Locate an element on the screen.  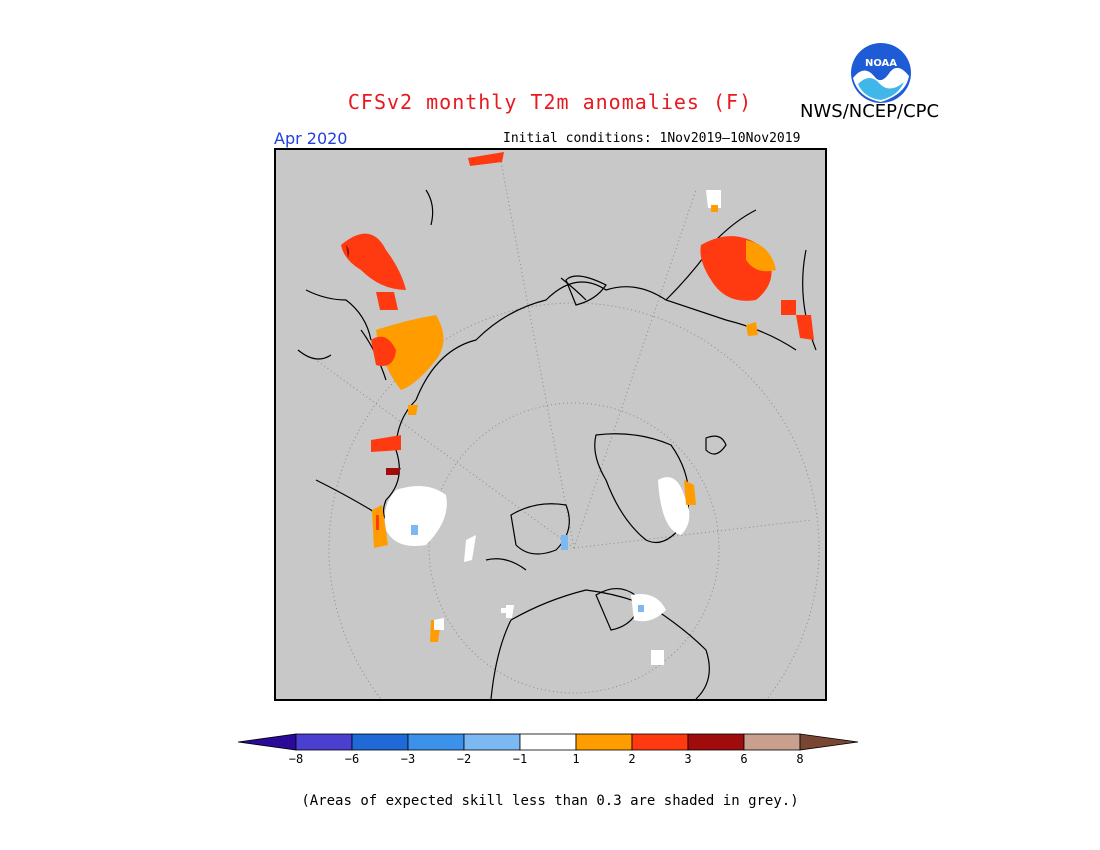
colorbar-tick-label: 3 is located at coordinates (688, 759).